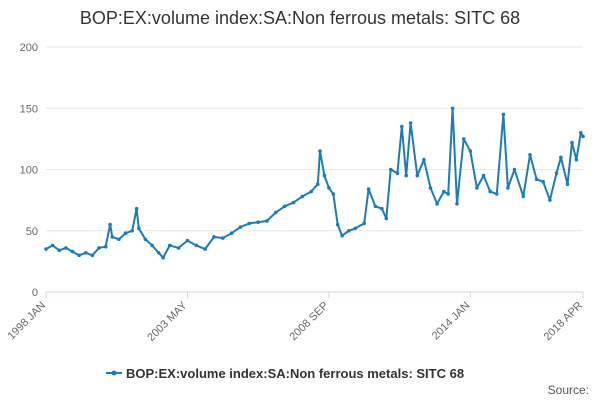 This screenshot has width=600, height=400. I want to click on y-tick-label: 0, so click(35, 293).